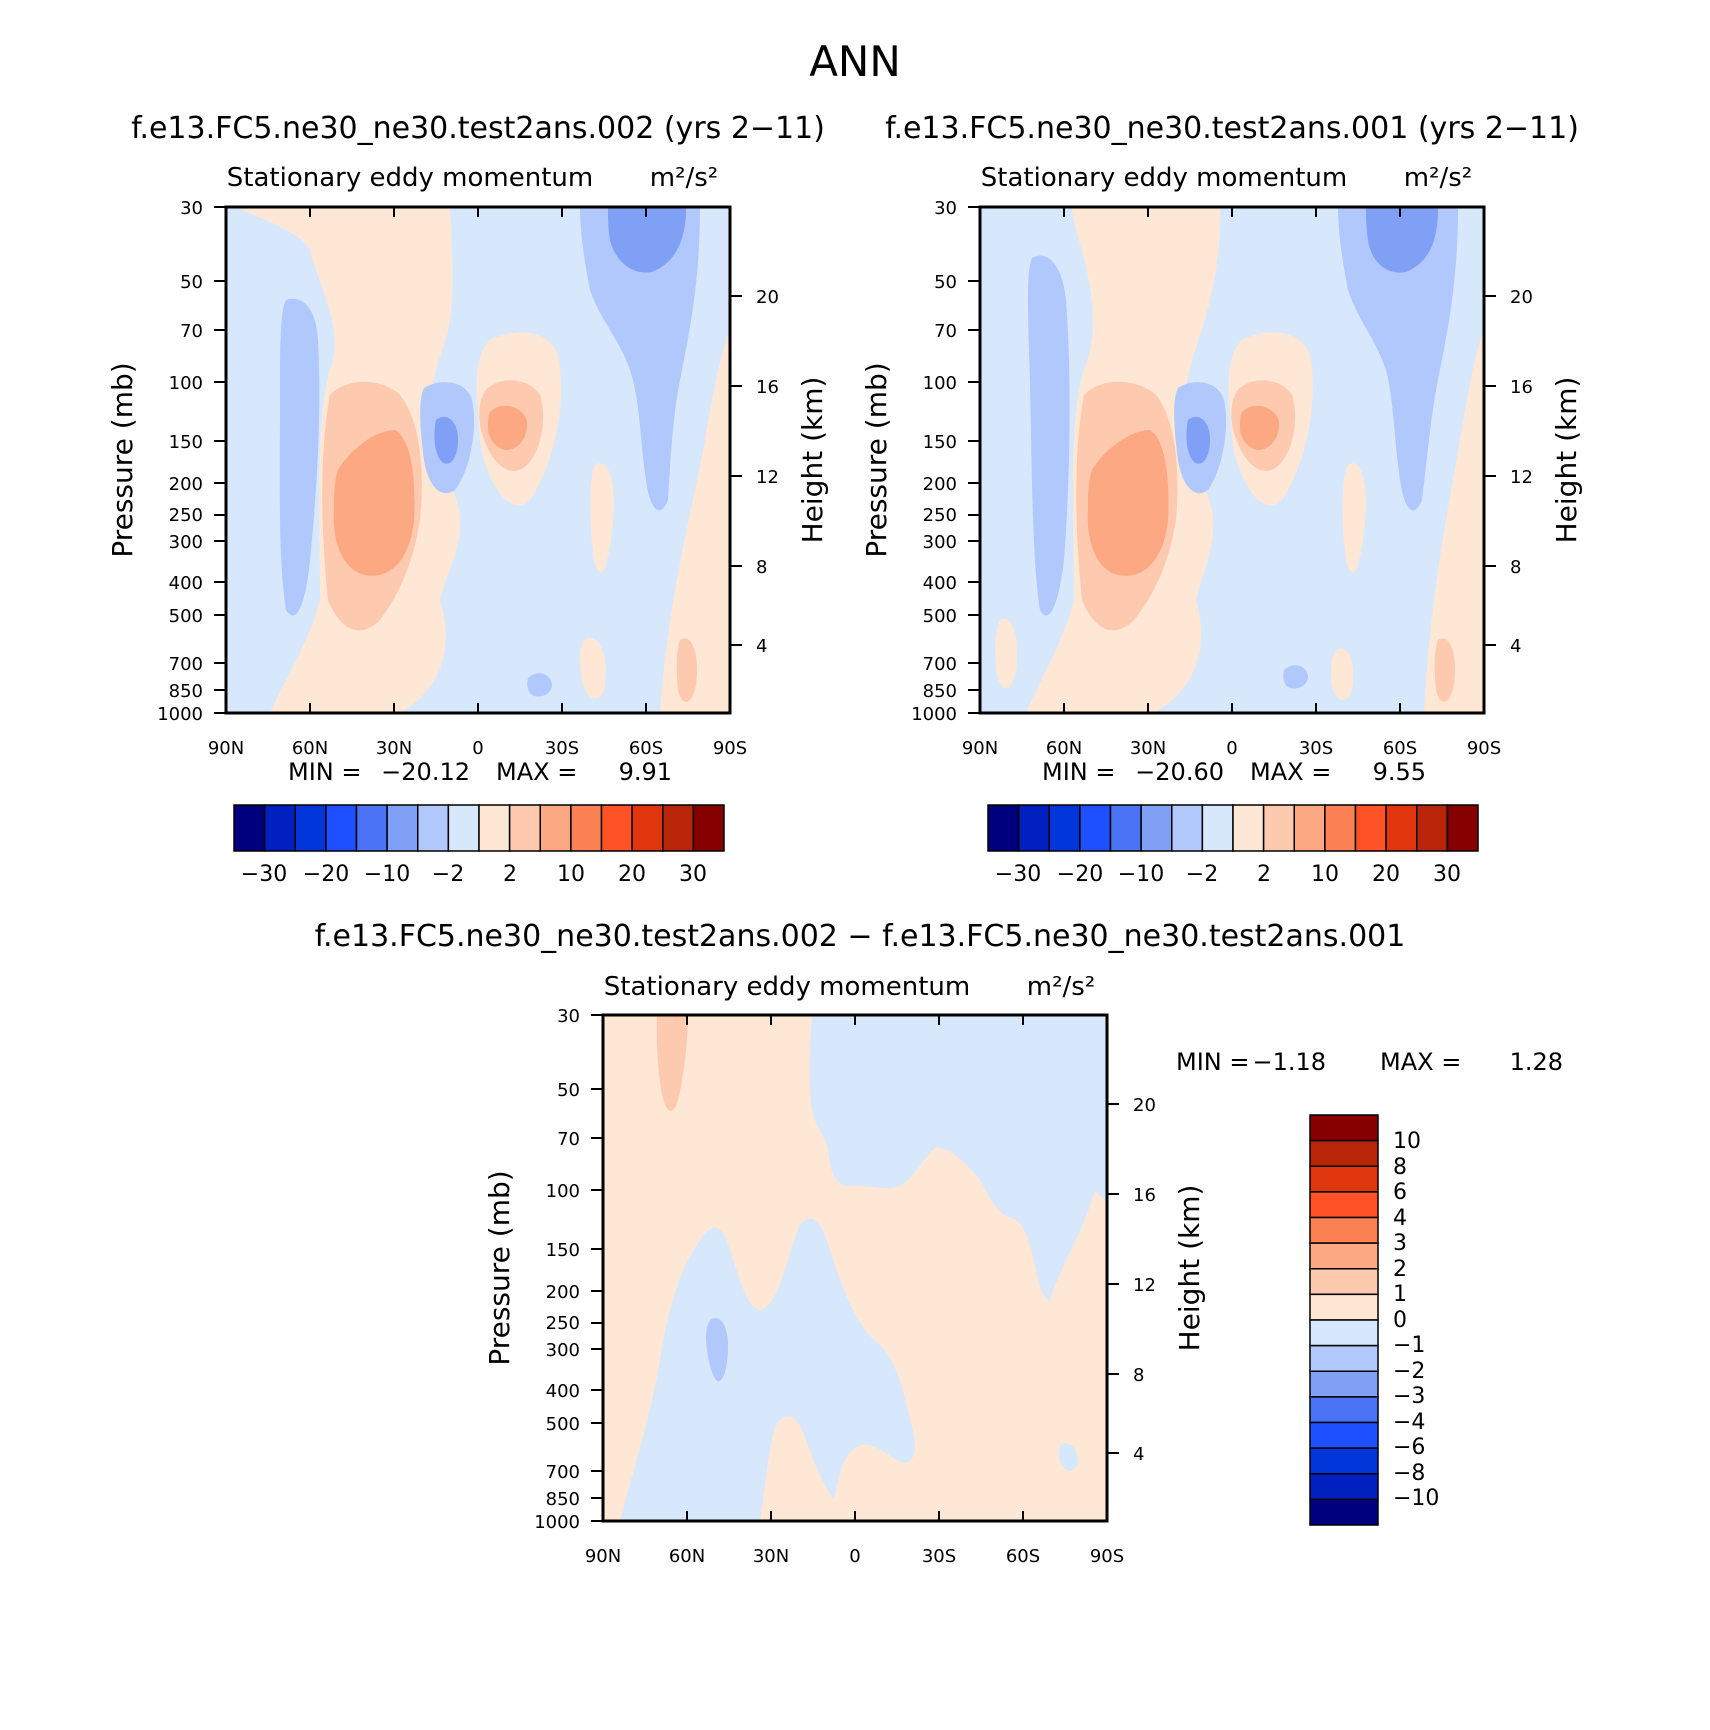 The width and height of the screenshot is (1710, 1730). What do you see at coordinates (1068, 1456) in the screenshot?
I see `contour-neg-1-sfc` at bounding box center [1068, 1456].